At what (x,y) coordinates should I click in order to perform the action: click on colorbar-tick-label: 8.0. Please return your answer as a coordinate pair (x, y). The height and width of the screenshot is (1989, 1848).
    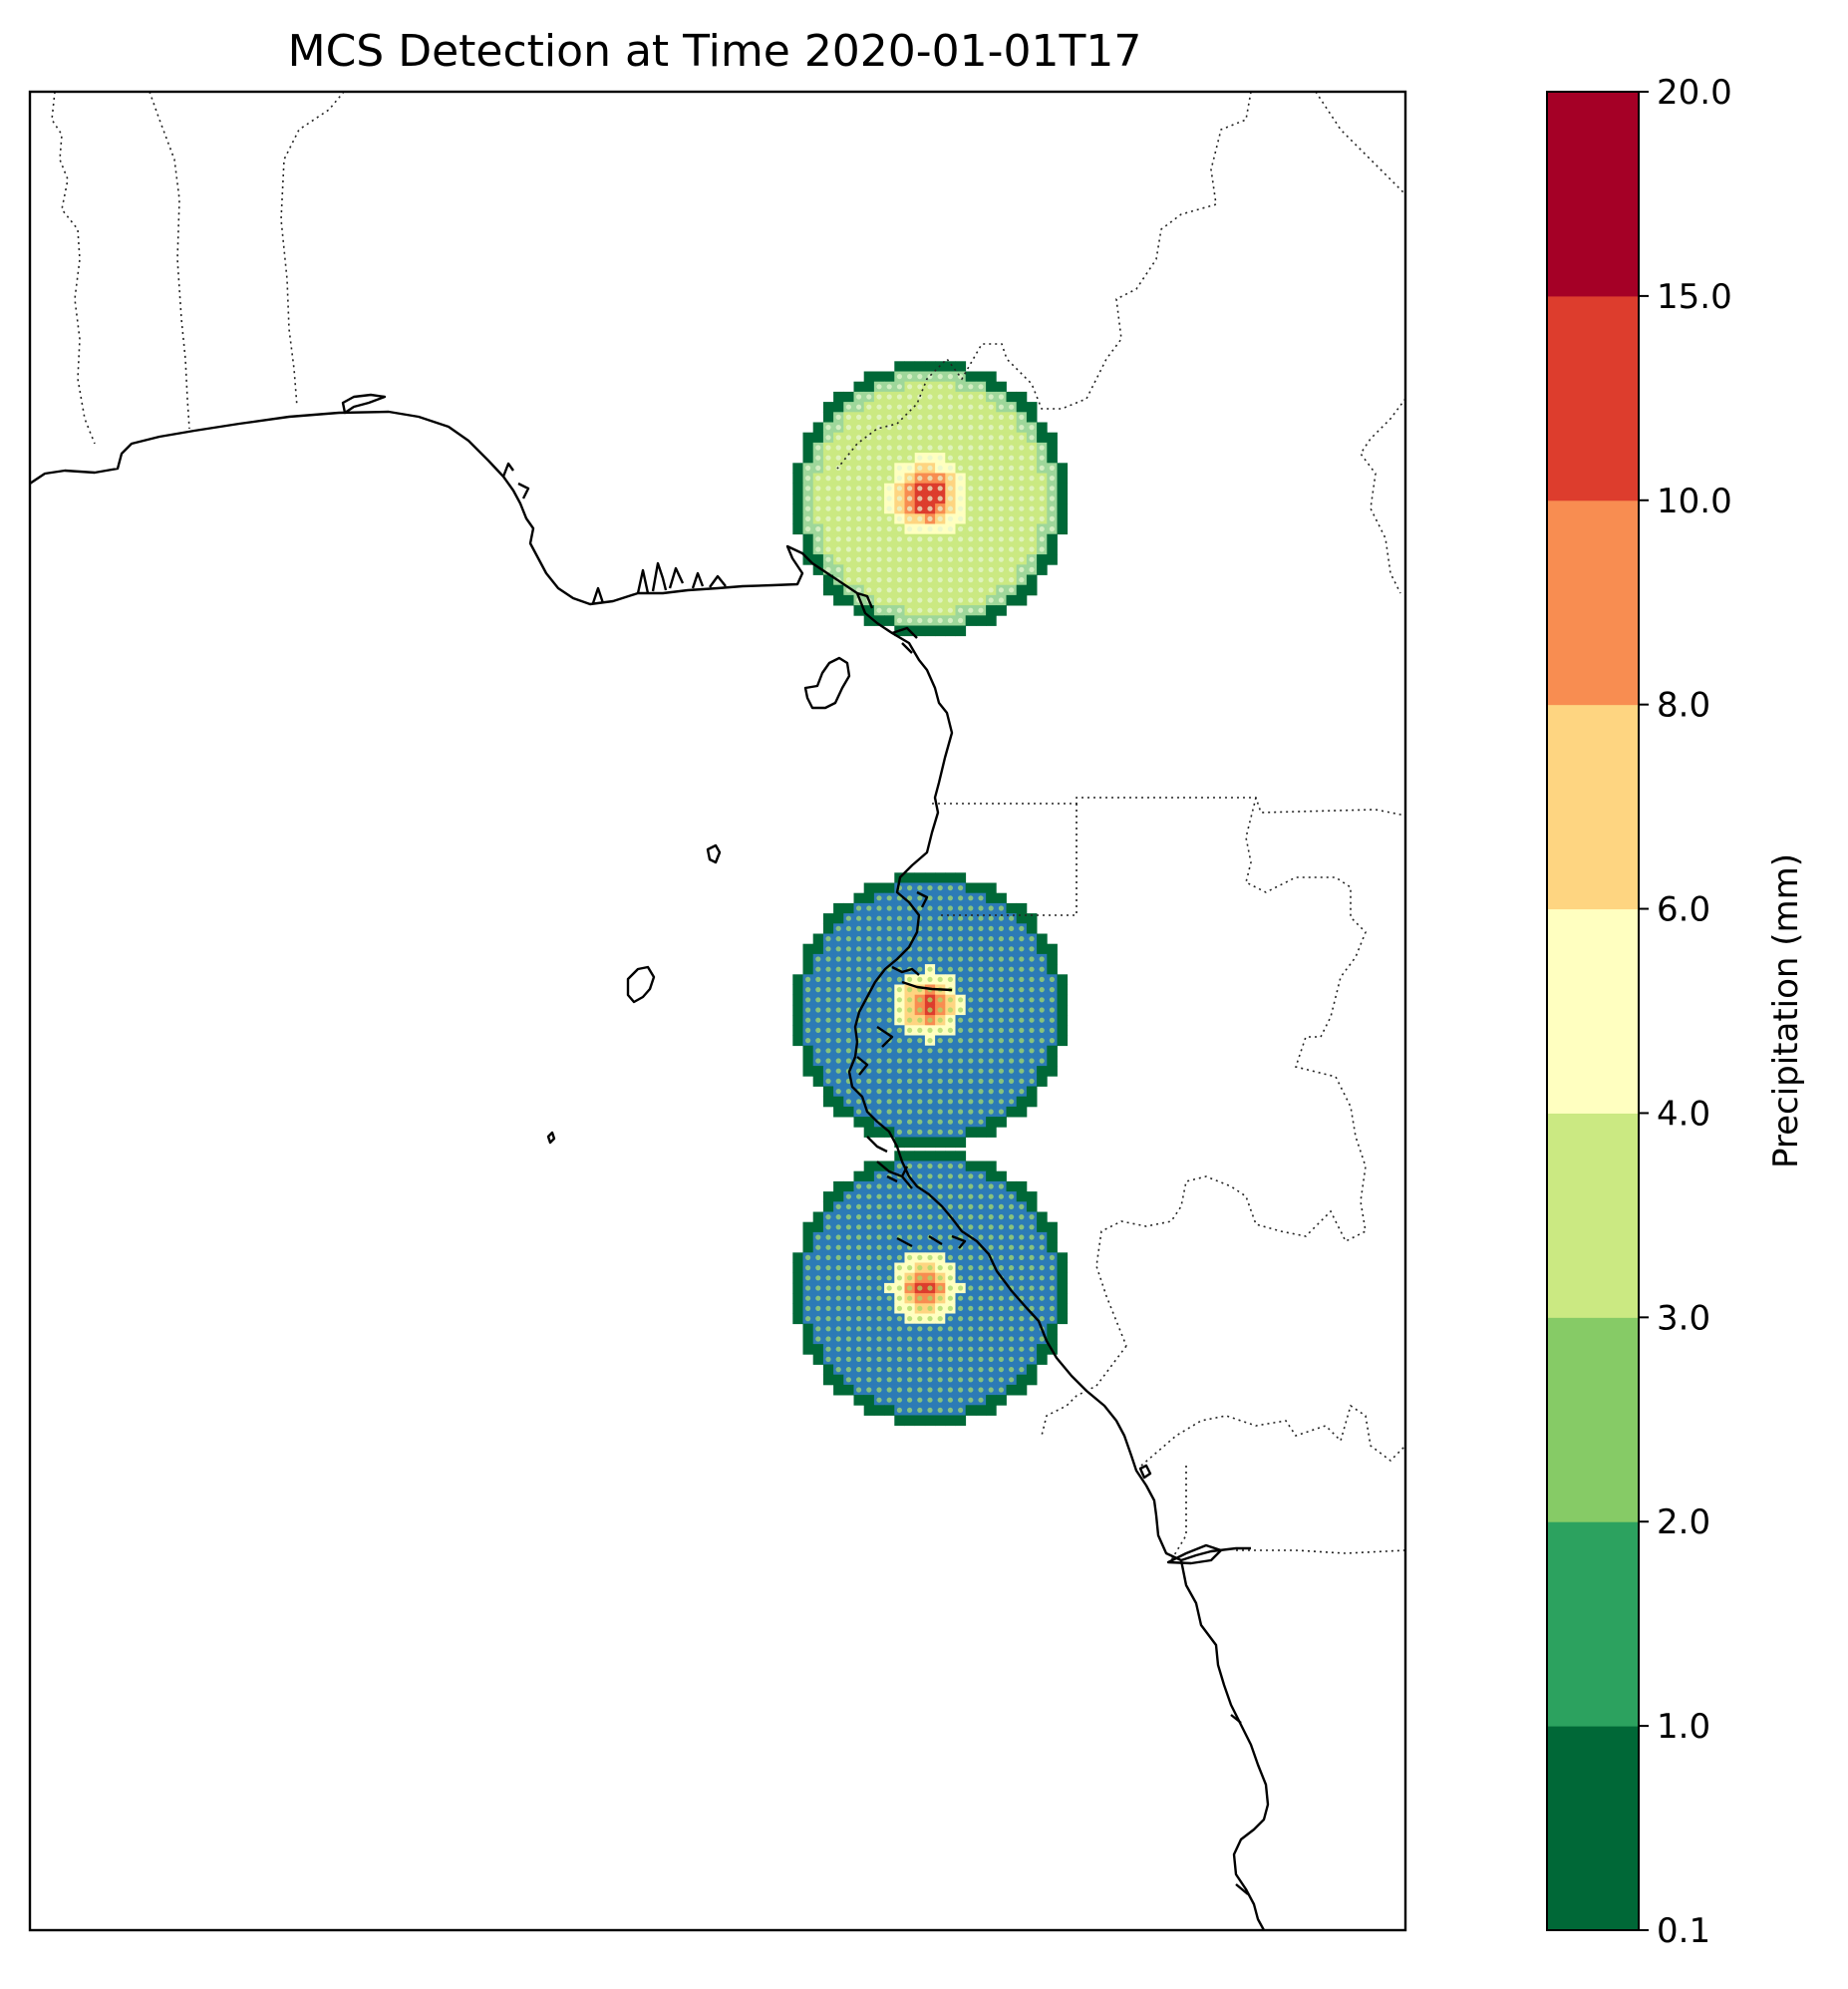
    Looking at the image, I should click on (1684, 706).